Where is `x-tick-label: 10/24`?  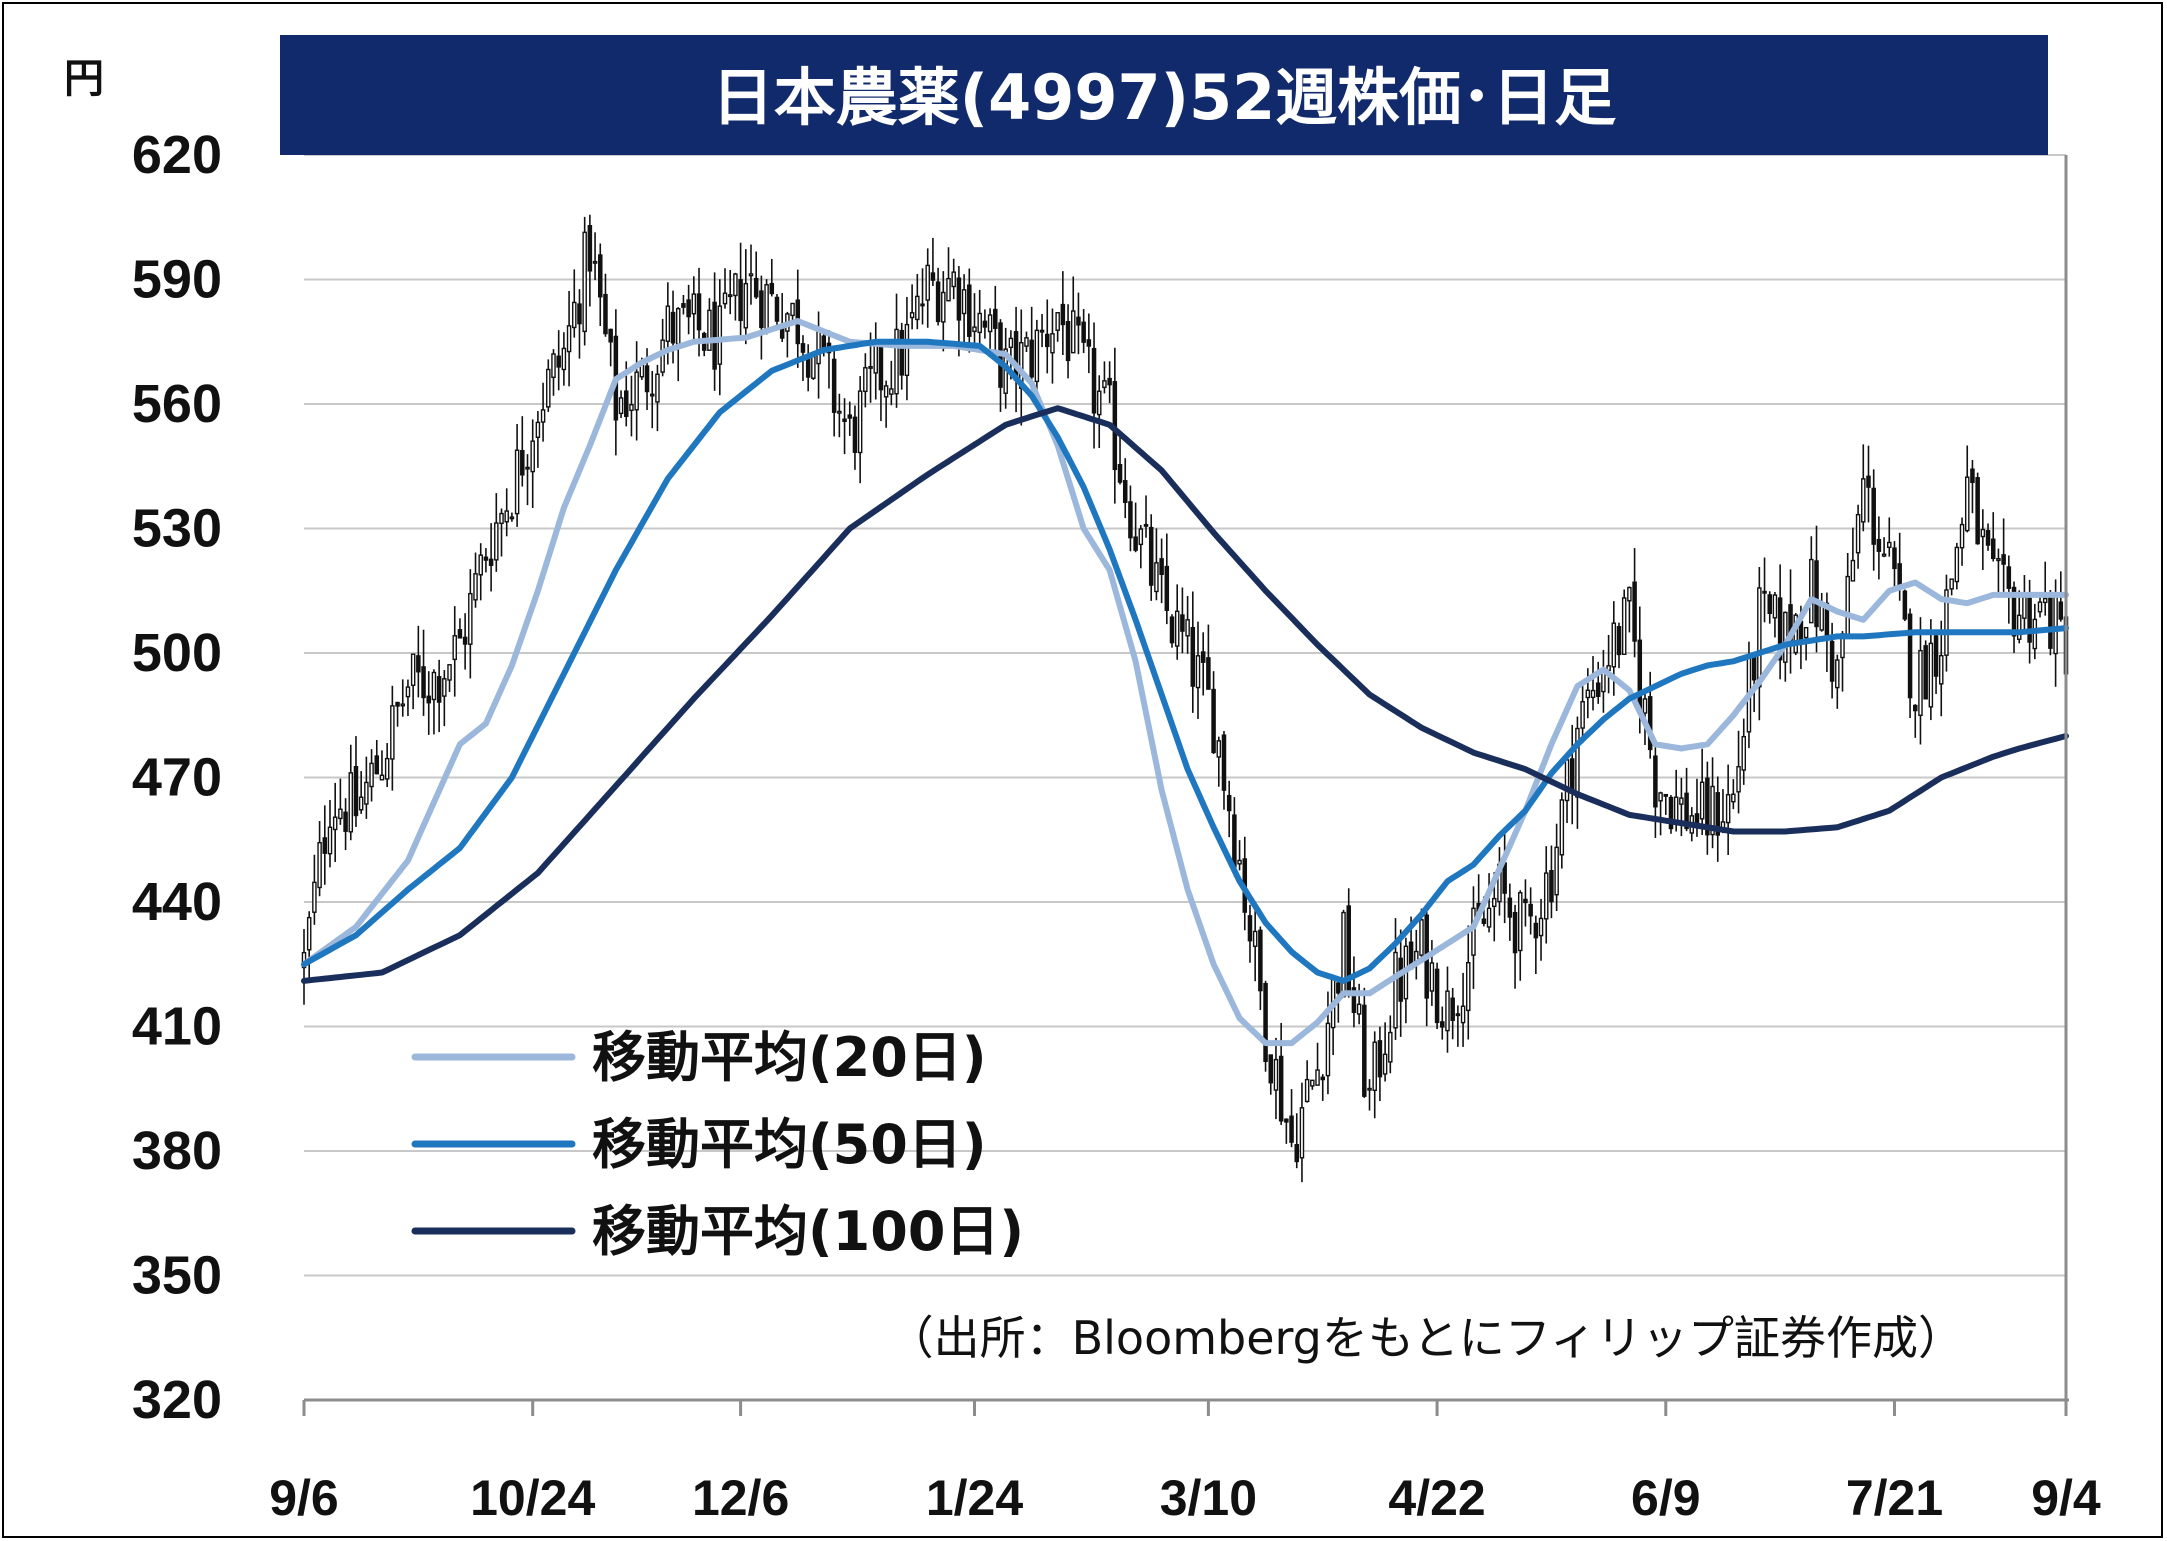
x-tick-label: 10/24 is located at coordinates (532, 1498).